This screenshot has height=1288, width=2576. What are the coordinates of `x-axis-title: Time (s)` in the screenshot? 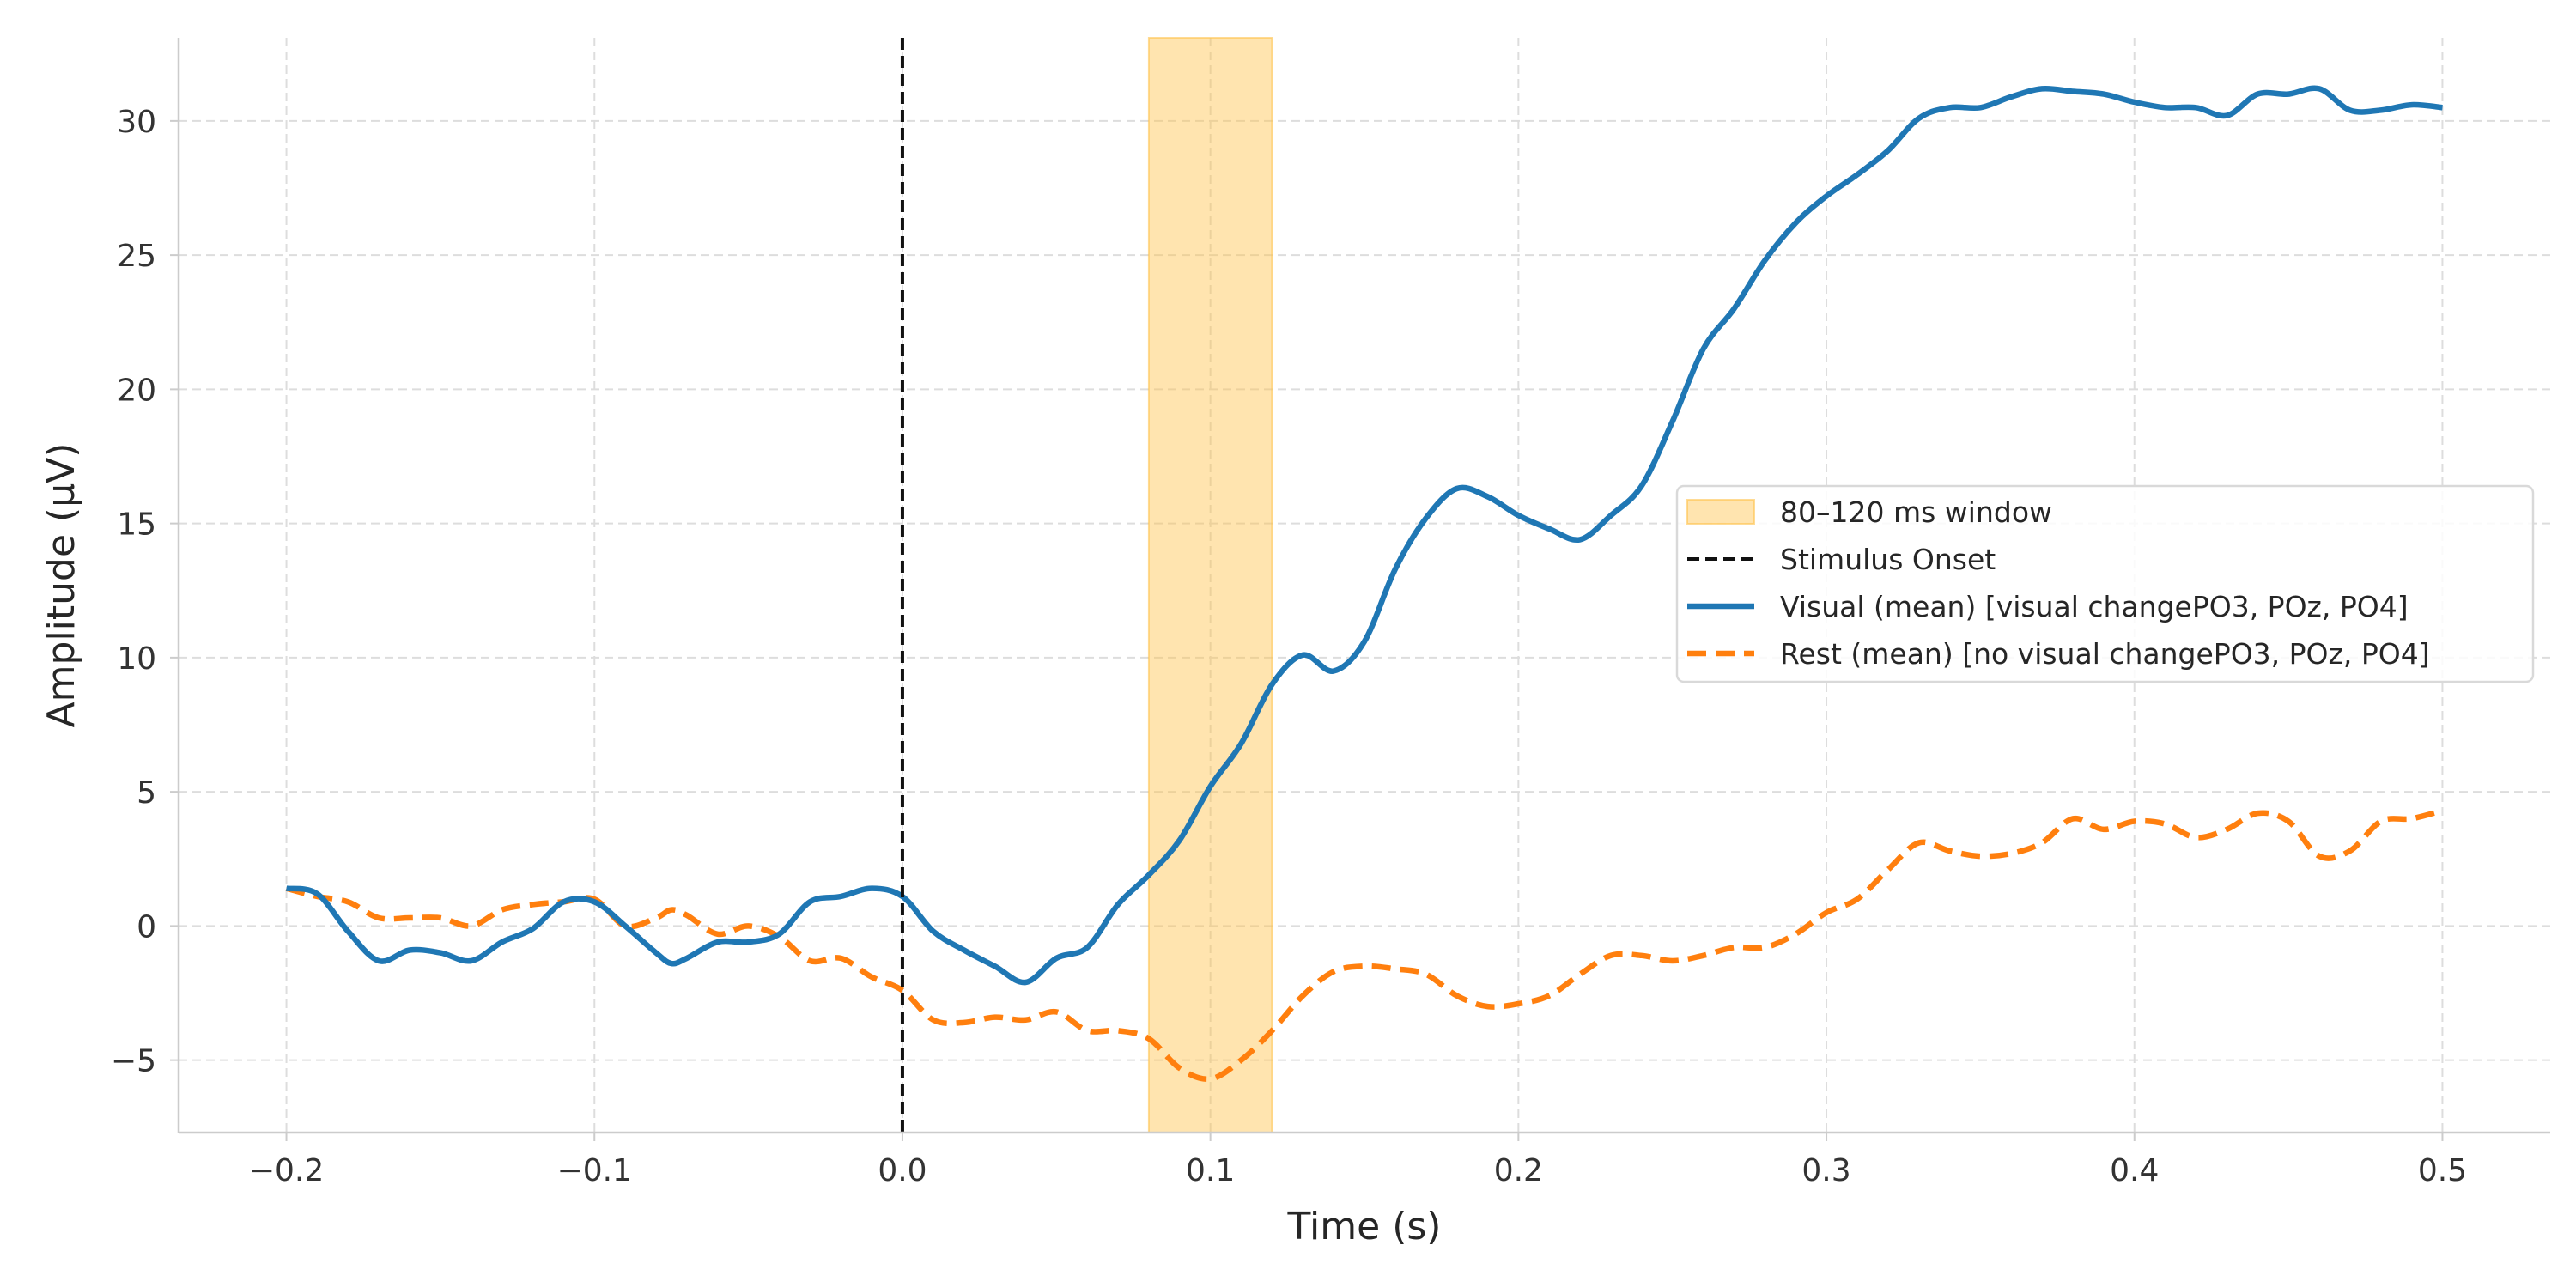 It's located at (1364, 1227).